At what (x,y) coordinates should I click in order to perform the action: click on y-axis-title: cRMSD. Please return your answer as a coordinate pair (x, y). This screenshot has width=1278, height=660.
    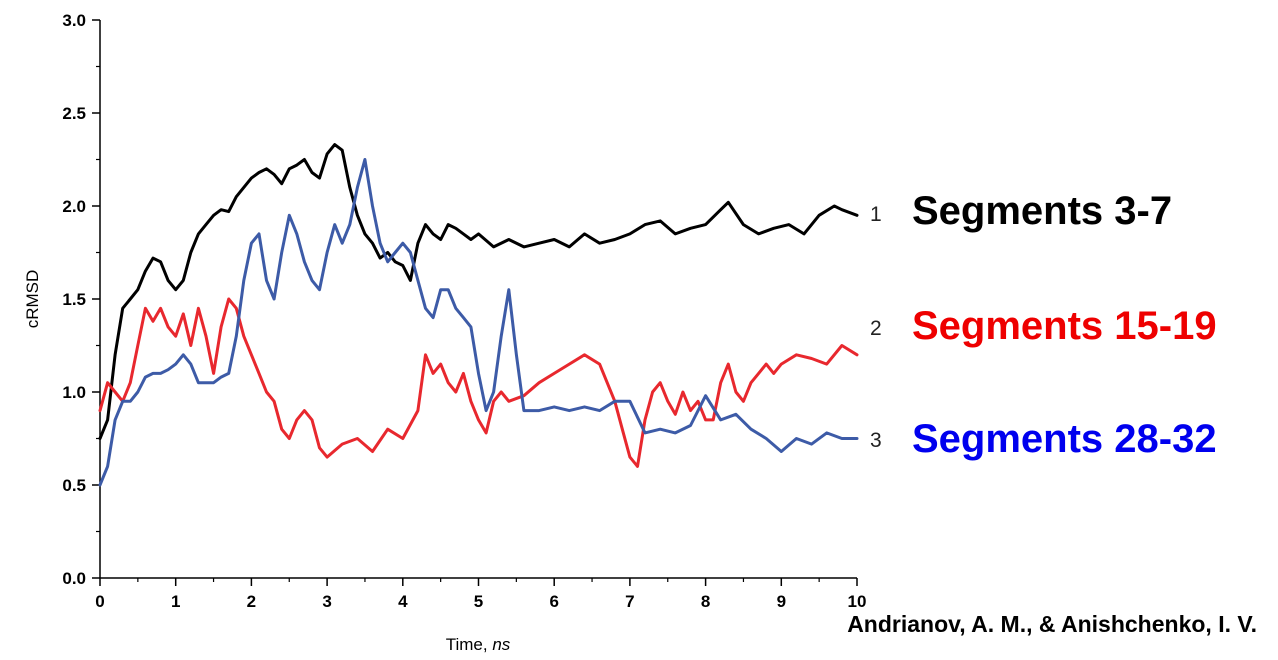
    Looking at the image, I should click on (32, 299).